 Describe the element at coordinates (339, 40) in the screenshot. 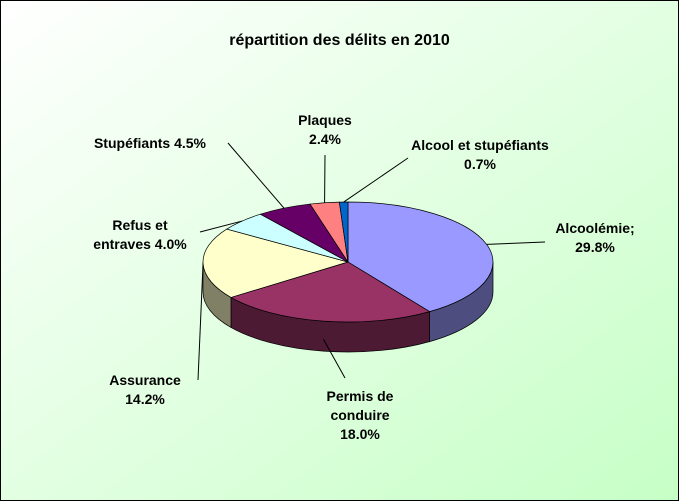

I see `chart-title: répartition des délits en 2010` at that location.